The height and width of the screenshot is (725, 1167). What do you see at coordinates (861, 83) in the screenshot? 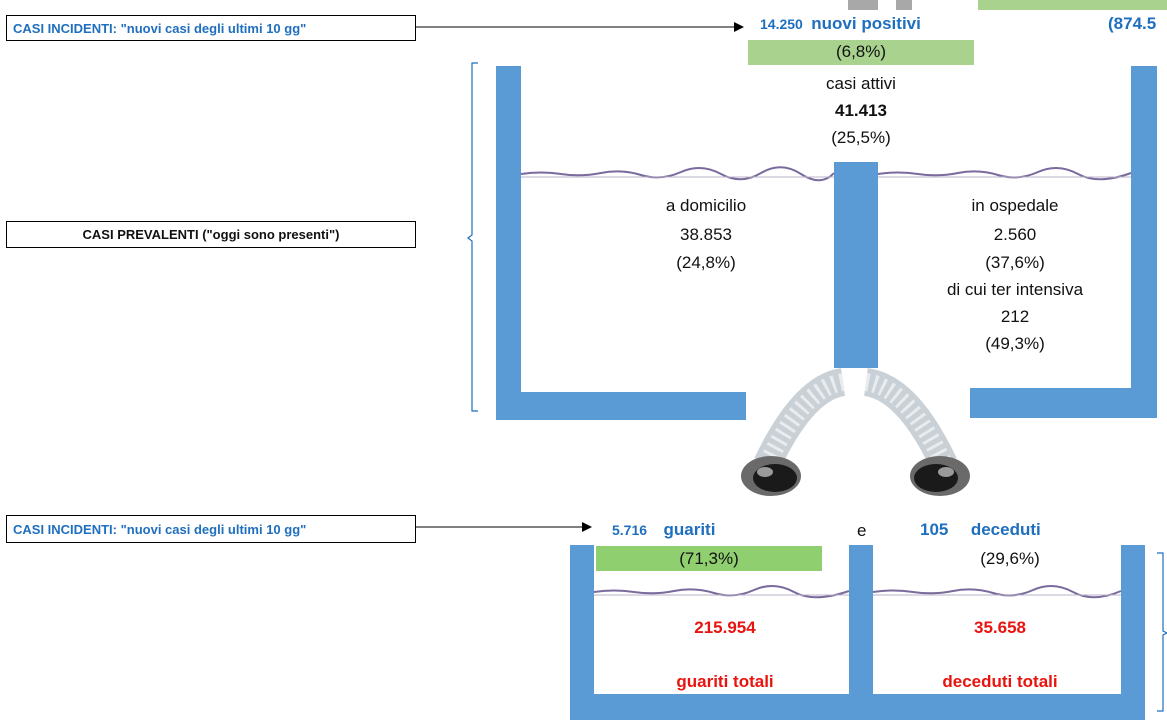
I see `active-label: casi attivi` at bounding box center [861, 83].